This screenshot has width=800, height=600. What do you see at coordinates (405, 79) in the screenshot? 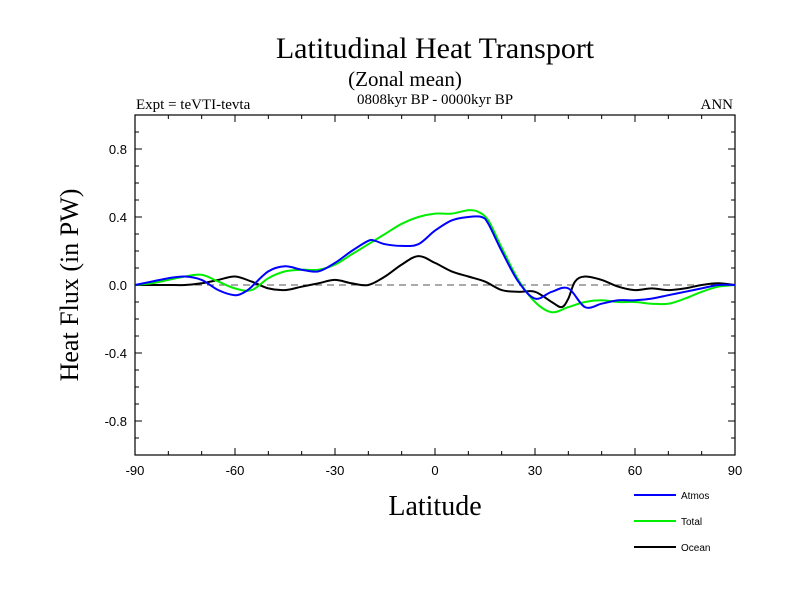
I see `chart-subtitle: (Zonal mean)` at bounding box center [405, 79].